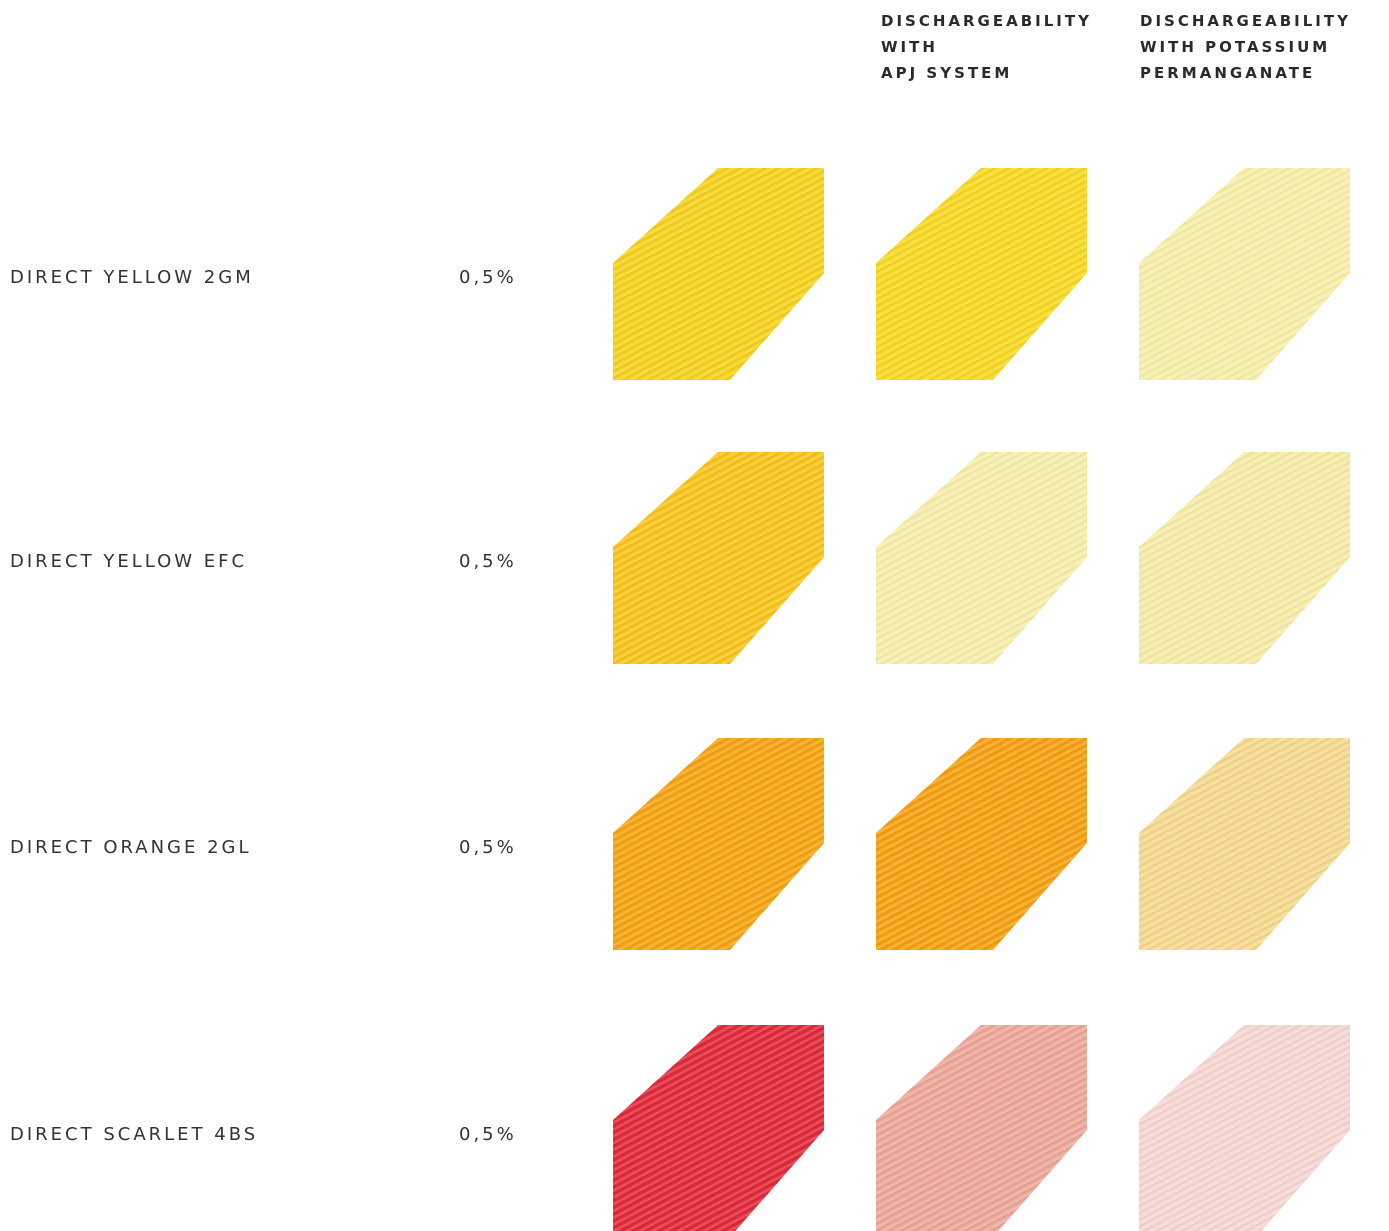 The image size is (1389, 1231). I want to click on dye-name: DIRECT YELLOW 2GM, so click(132, 277).